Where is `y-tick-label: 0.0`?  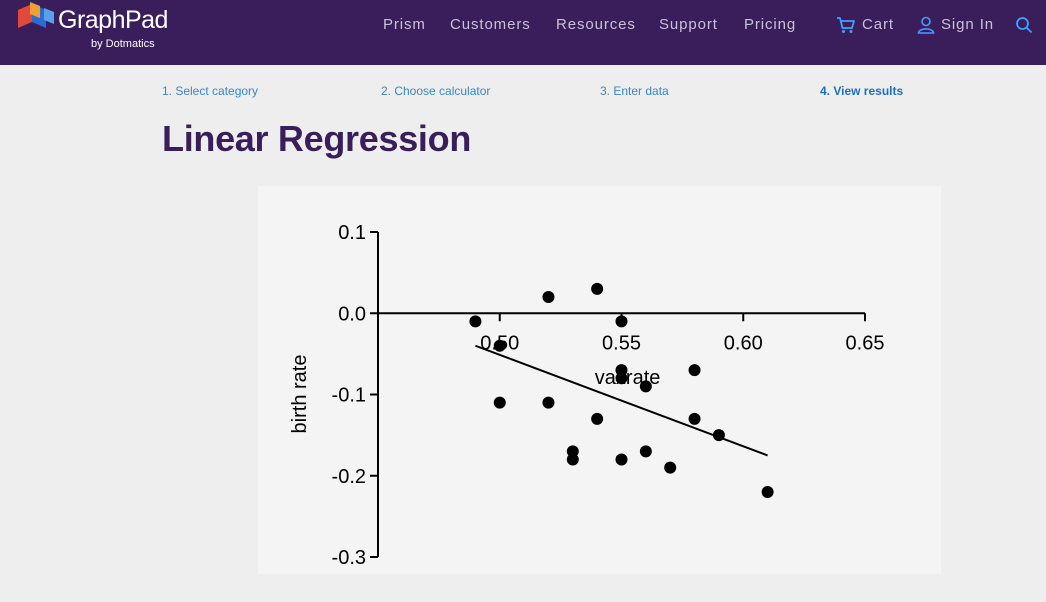 y-tick-label: 0.0 is located at coordinates (352, 314).